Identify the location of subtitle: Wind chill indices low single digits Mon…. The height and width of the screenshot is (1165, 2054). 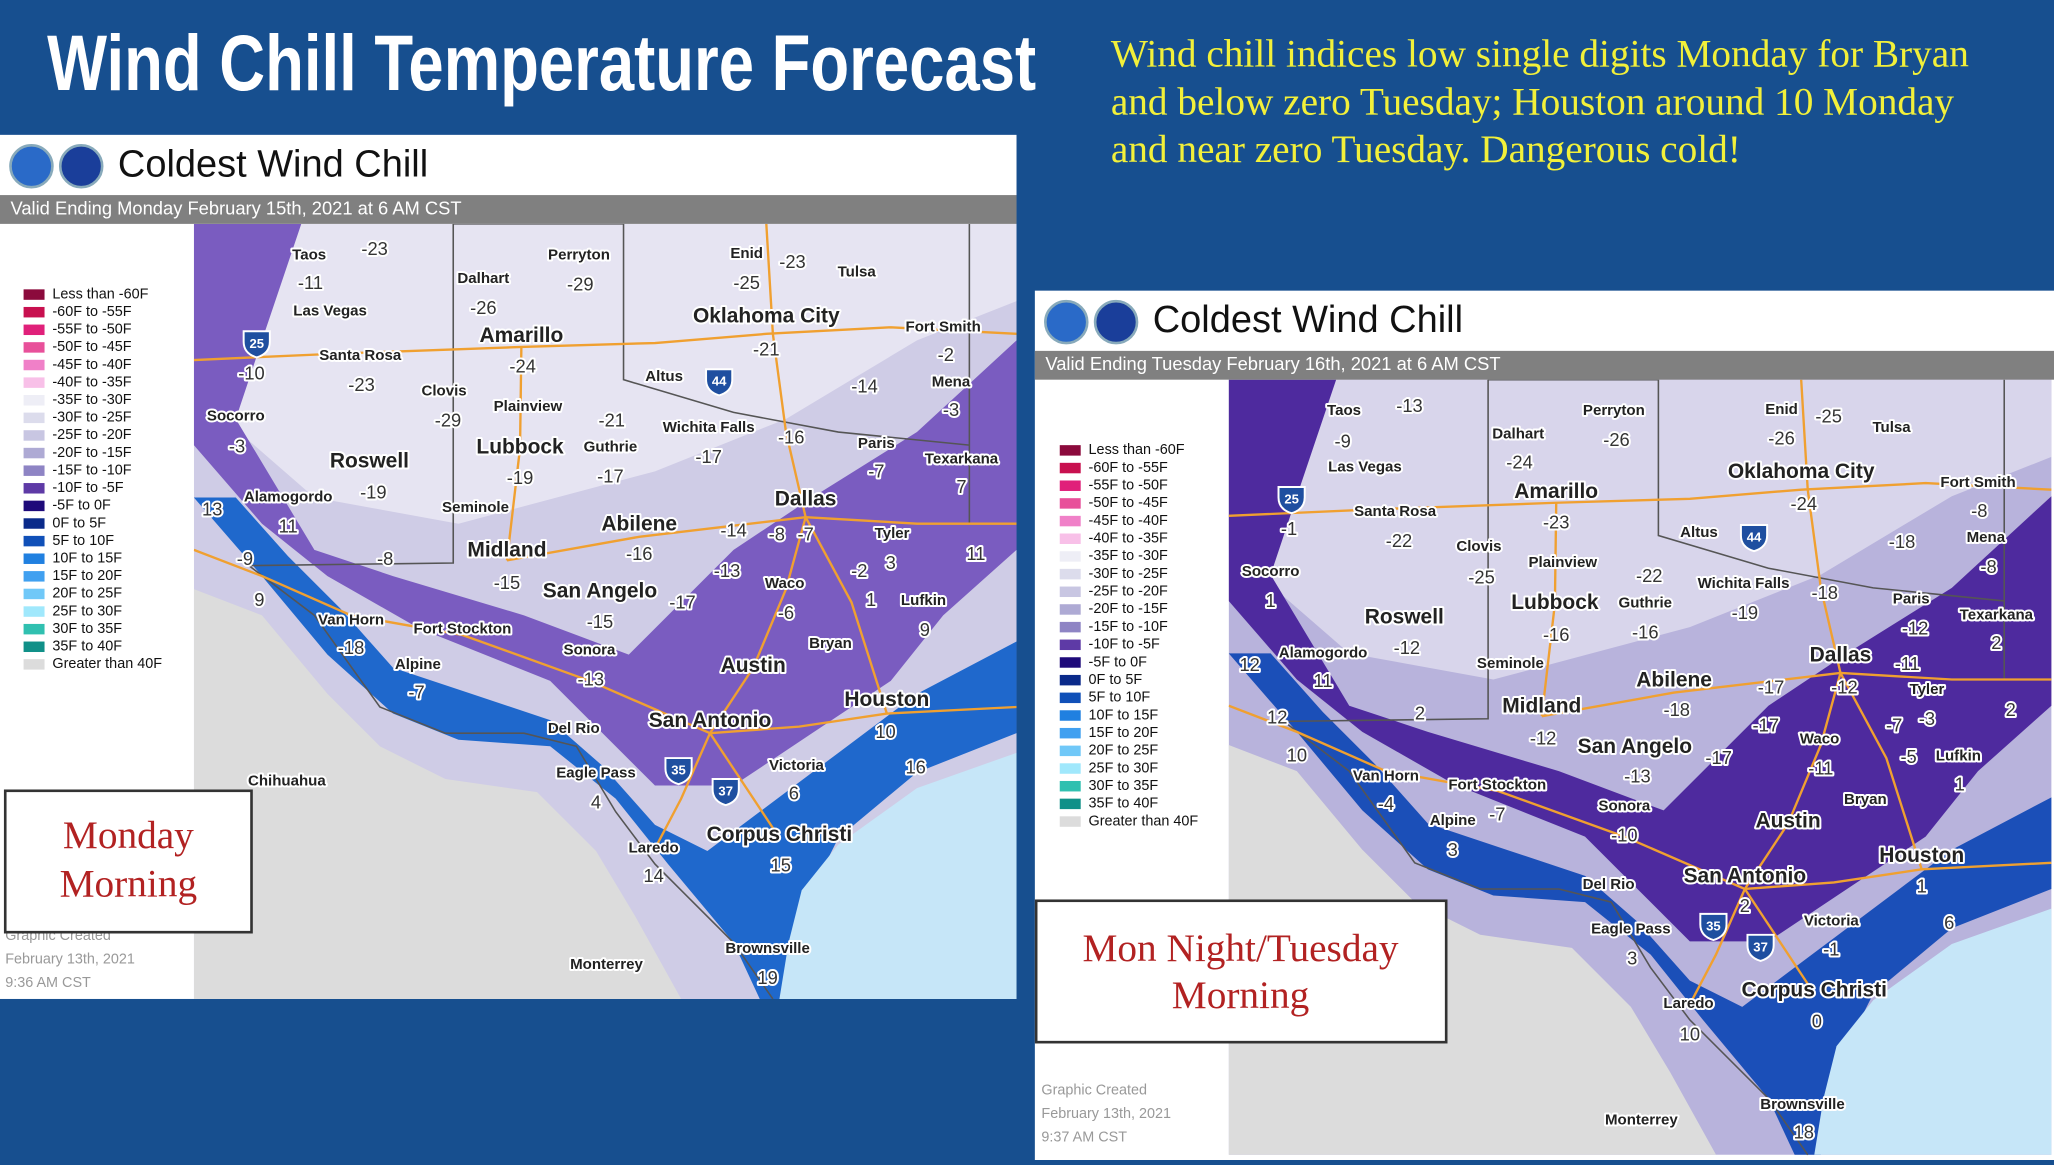
(1540, 102).